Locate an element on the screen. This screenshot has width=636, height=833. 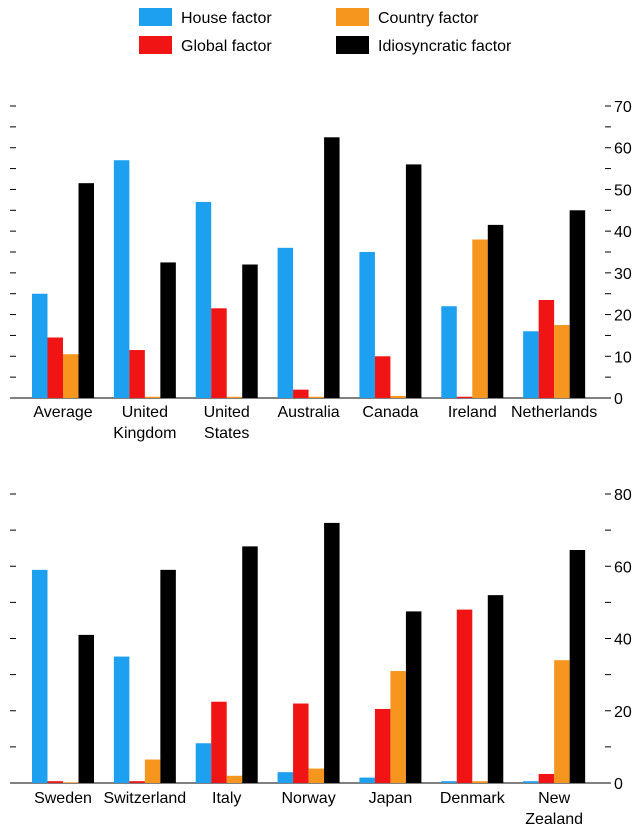
category-label: Canada is located at coordinates (390, 412).